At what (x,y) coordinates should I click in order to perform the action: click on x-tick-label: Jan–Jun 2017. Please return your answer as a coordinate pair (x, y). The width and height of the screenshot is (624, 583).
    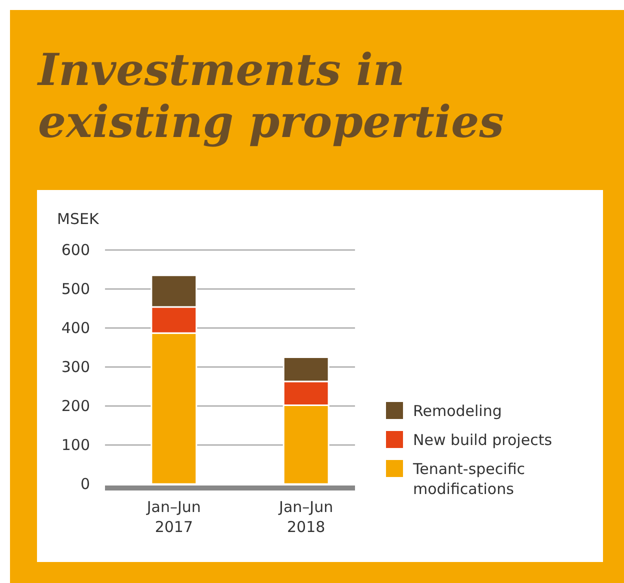
    Looking at the image, I should click on (173, 517).